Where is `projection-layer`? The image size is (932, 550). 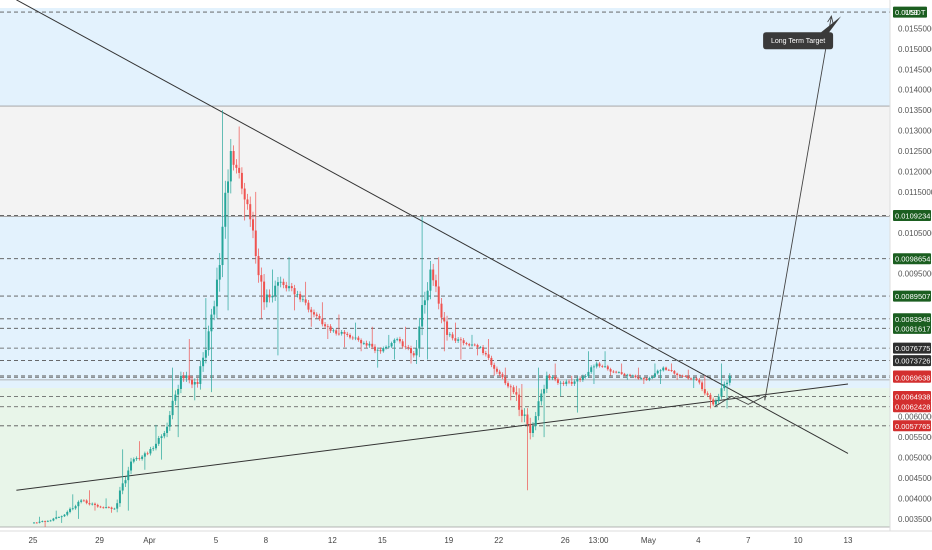
projection-layer is located at coordinates (774, 211).